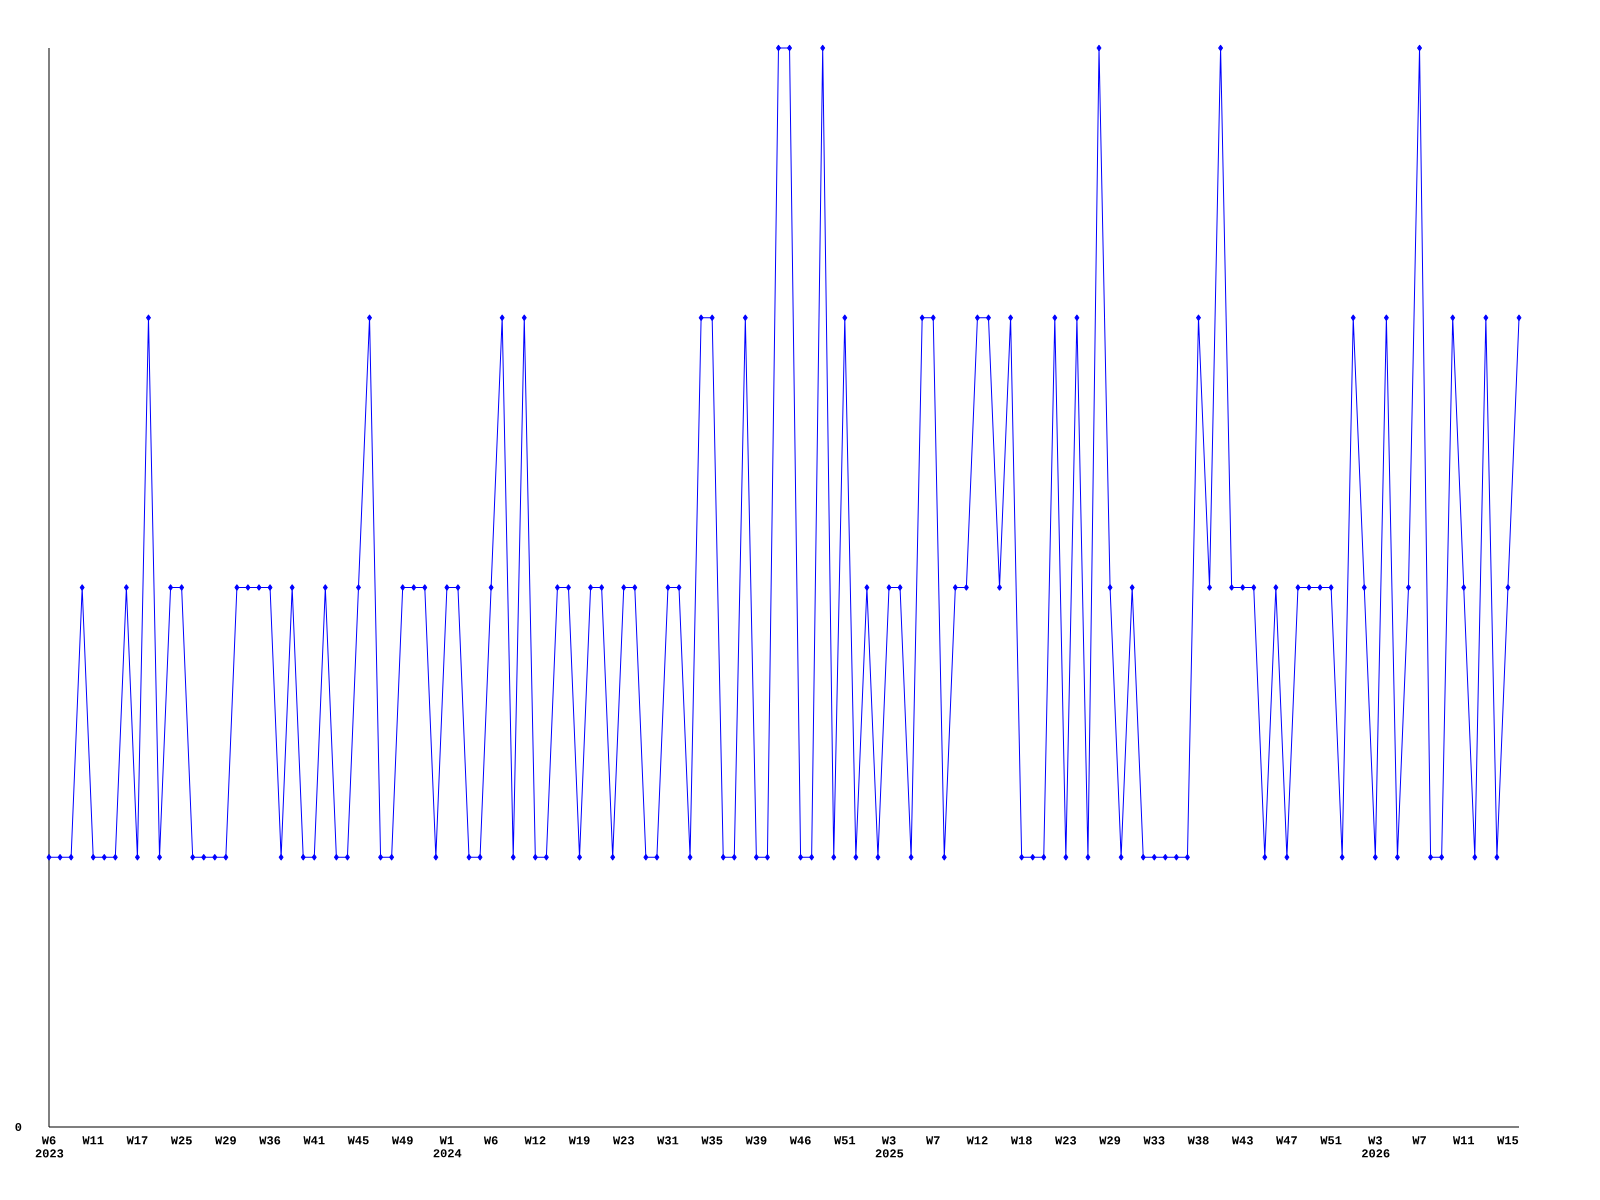 This screenshot has height=1200, width=1600. I want to click on x-tick-label: W25, so click(181, 1140).